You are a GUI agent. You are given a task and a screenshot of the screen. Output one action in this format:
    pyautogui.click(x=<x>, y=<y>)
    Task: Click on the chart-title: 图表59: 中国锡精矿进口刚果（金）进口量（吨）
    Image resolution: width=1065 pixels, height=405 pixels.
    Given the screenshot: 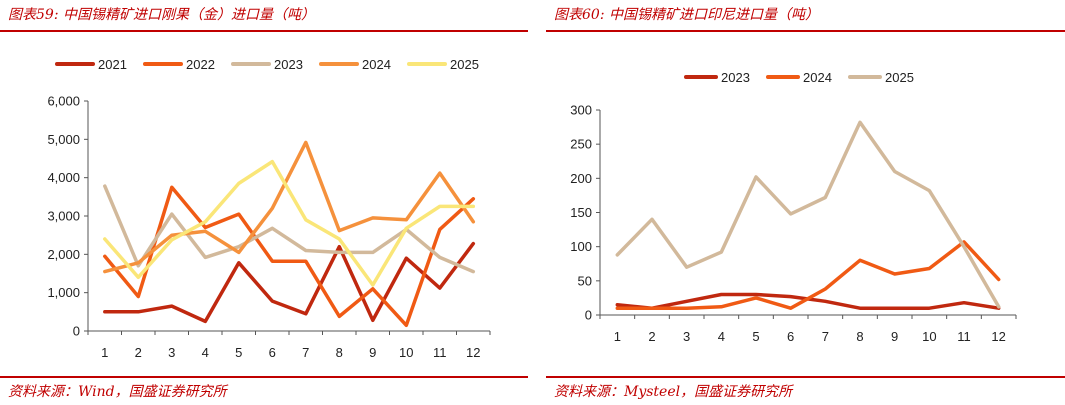 What is the action you would take?
    pyautogui.click(x=161, y=15)
    